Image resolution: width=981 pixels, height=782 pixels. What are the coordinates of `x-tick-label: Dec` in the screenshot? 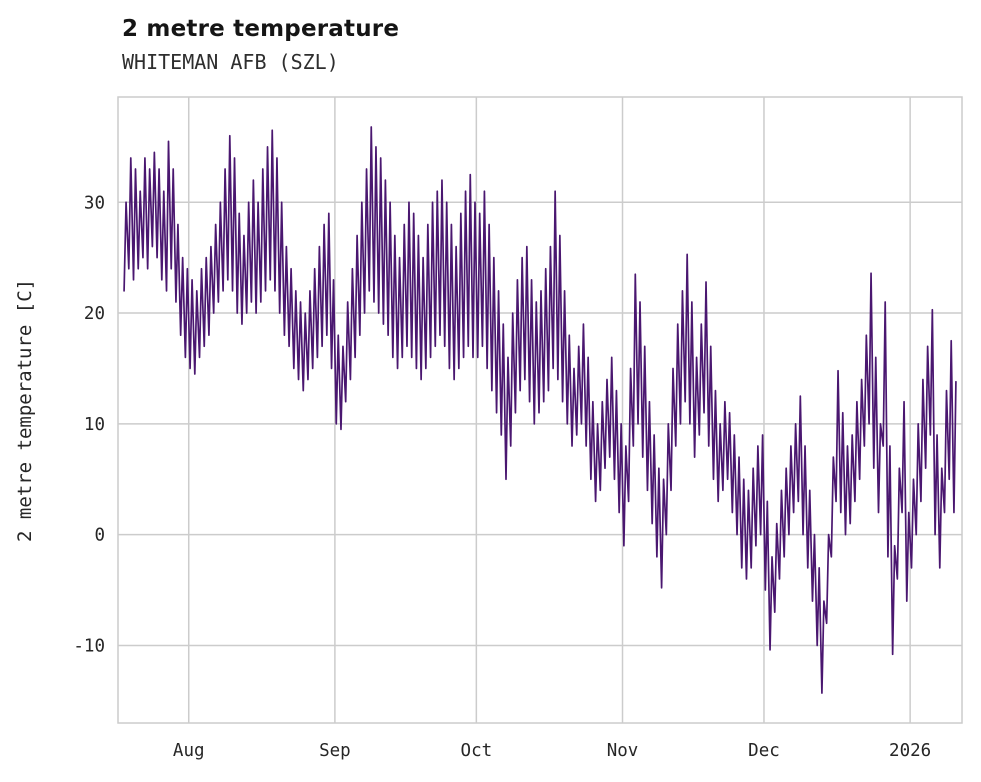 It's located at (764, 751).